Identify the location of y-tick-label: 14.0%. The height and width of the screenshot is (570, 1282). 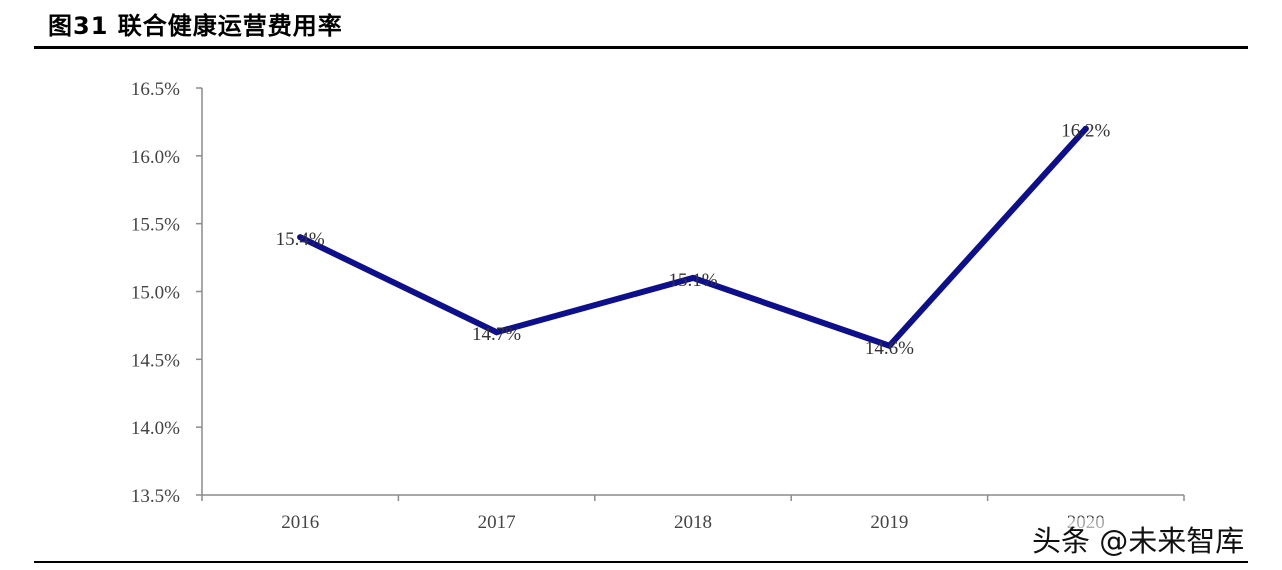
(155, 428).